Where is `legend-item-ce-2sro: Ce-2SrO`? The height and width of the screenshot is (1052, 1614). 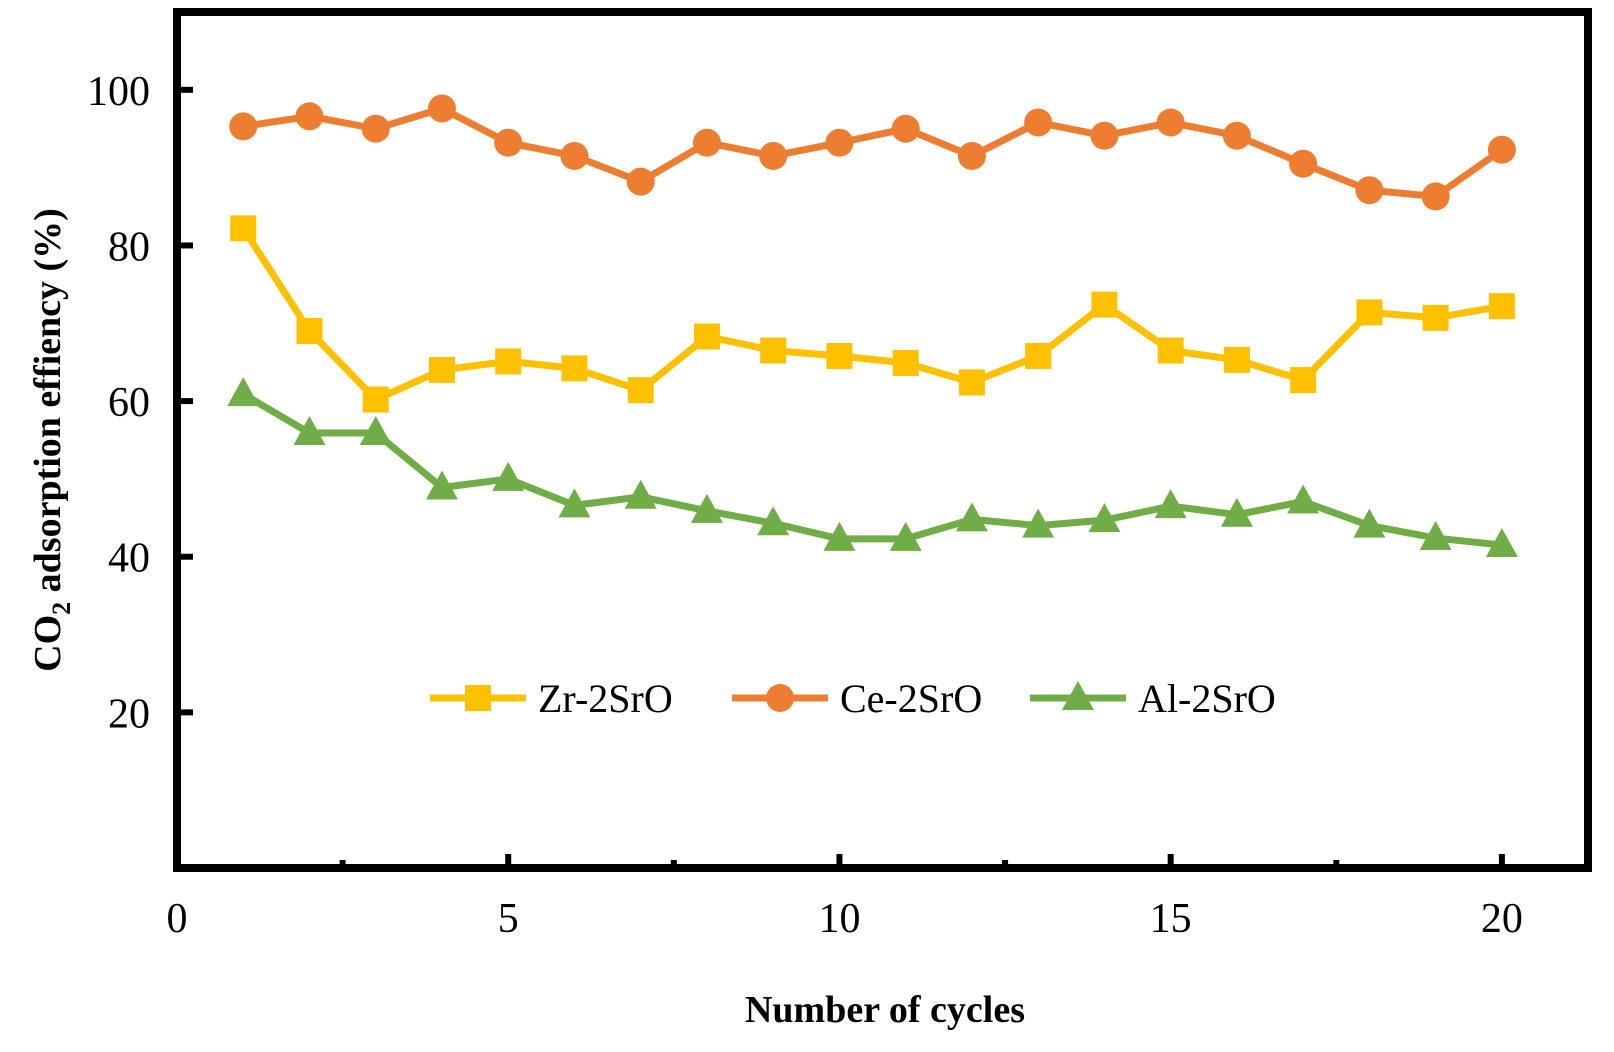 legend-item-ce-2sro: Ce-2SrO is located at coordinates (857, 698).